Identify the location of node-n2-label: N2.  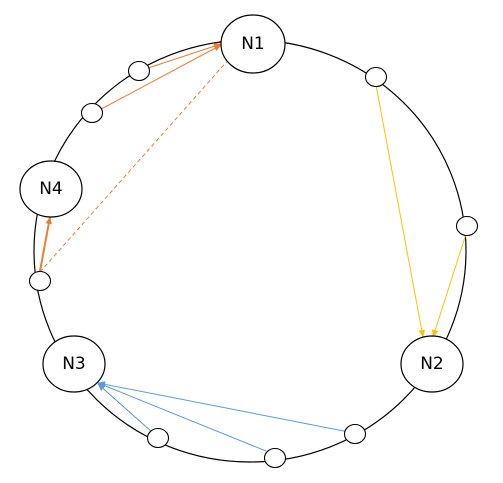
(432, 364).